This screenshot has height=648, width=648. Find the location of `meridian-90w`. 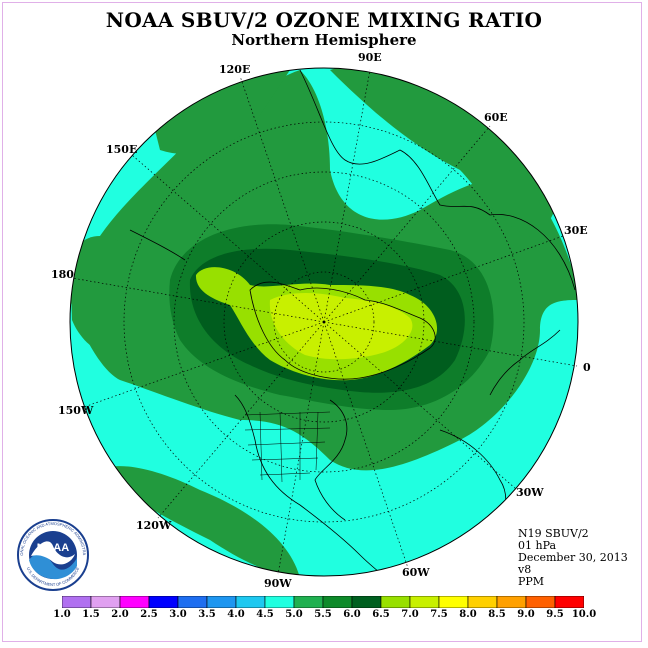

meridian-90w is located at coordinates (301, 448).